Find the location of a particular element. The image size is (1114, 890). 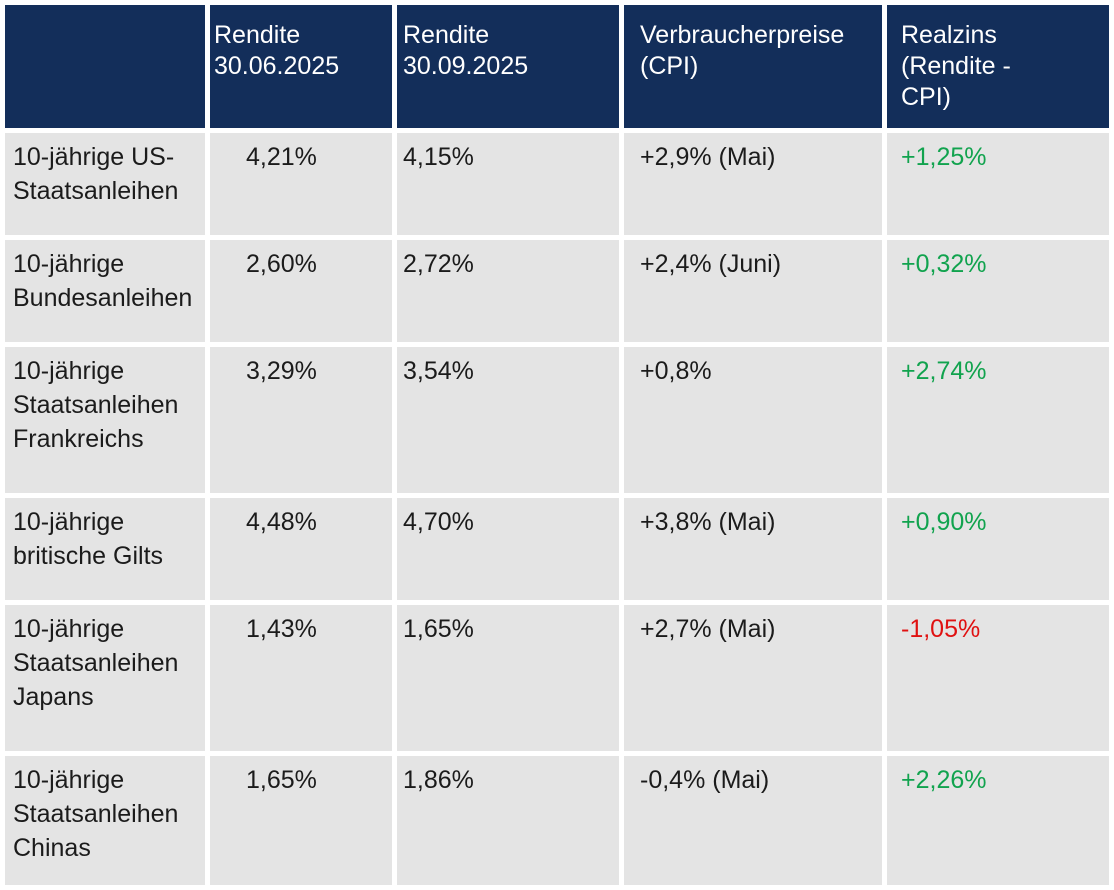

rendite-30-06-cell: 1,43% is located at coordinates (301, 678).